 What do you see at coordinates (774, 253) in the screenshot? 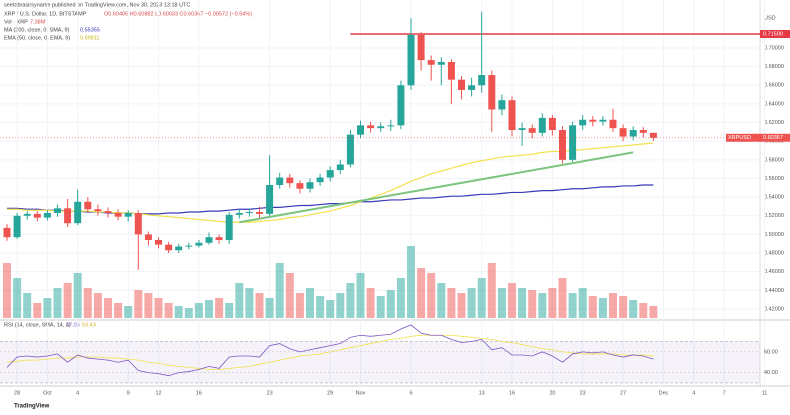
I see `y-tick-label: 0.48000` at bounding box center [774, 253].